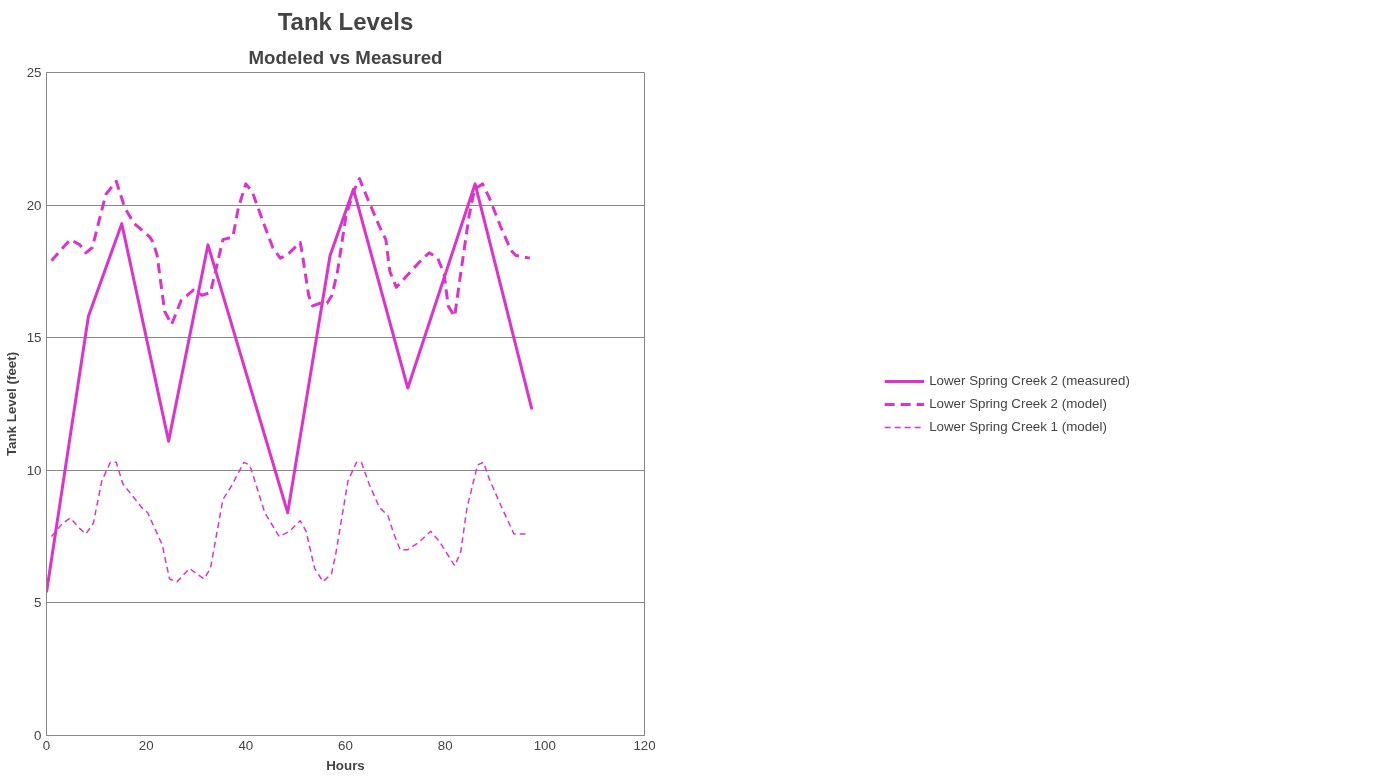 The height and width of the screenshot is (783, 1381). Describe the element at coordinates (34, 470) in the screenshot. I see `y-tick-label: 10` at that location.